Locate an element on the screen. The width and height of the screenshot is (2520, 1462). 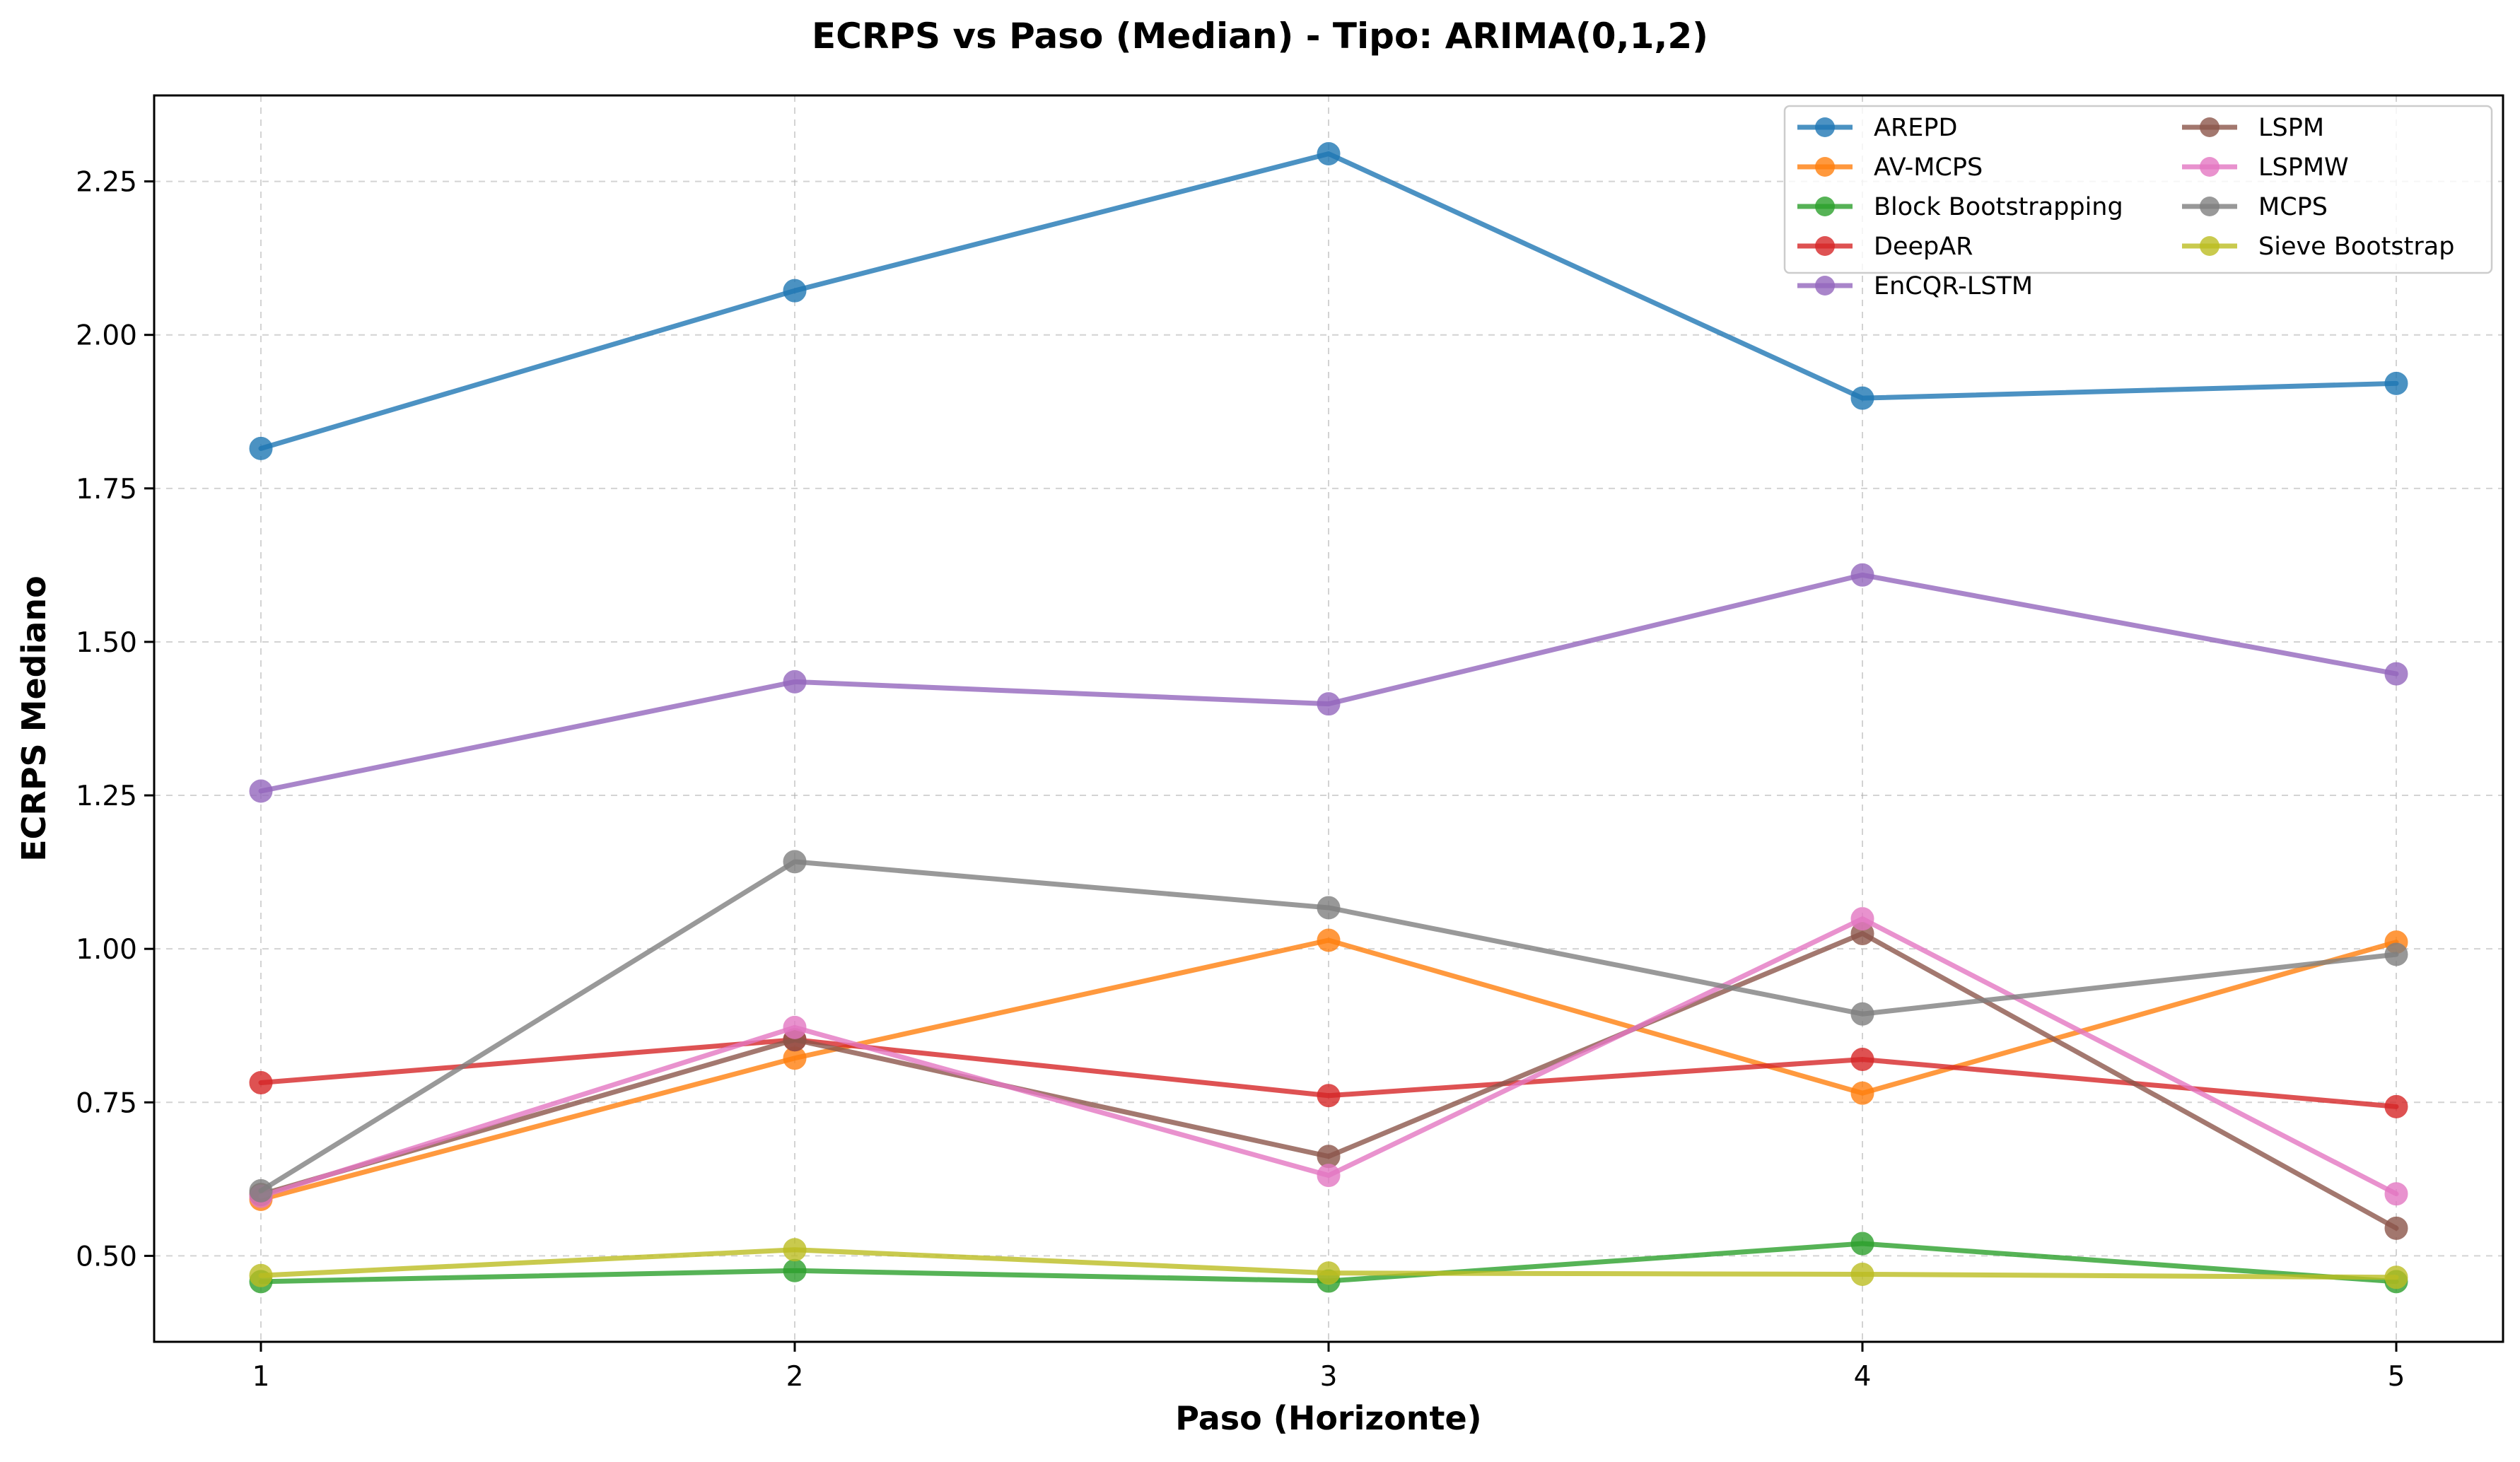
legend-label: MCPS is located at coordinates (2293, 207).